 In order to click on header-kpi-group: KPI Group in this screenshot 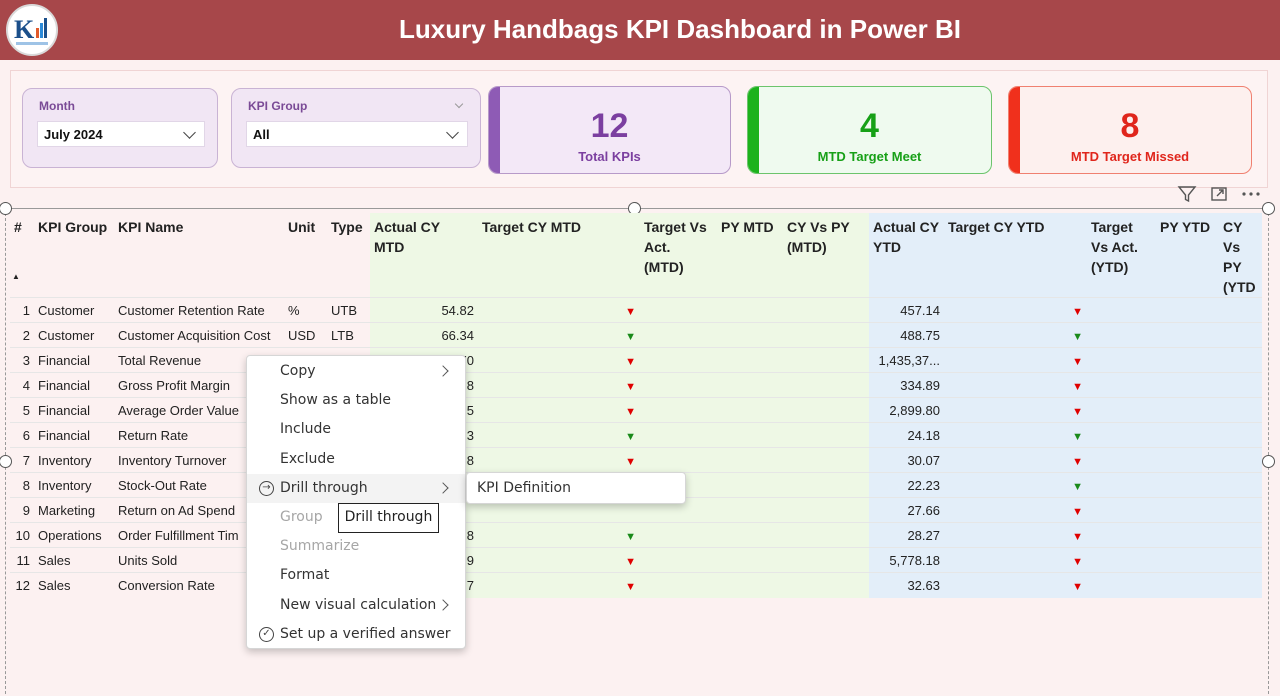, I will do `click(73, 227)`.